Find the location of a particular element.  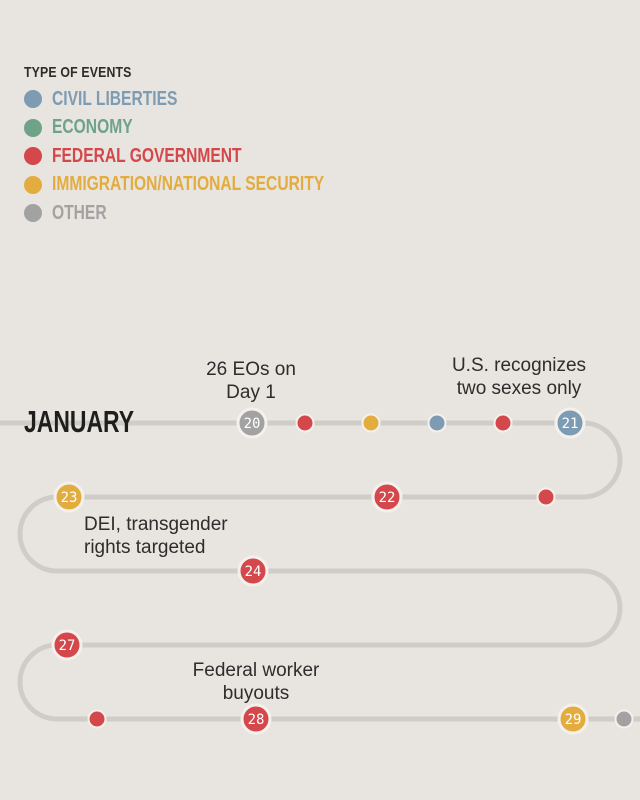

day-label: 28 is located at coordinates (256, 720).